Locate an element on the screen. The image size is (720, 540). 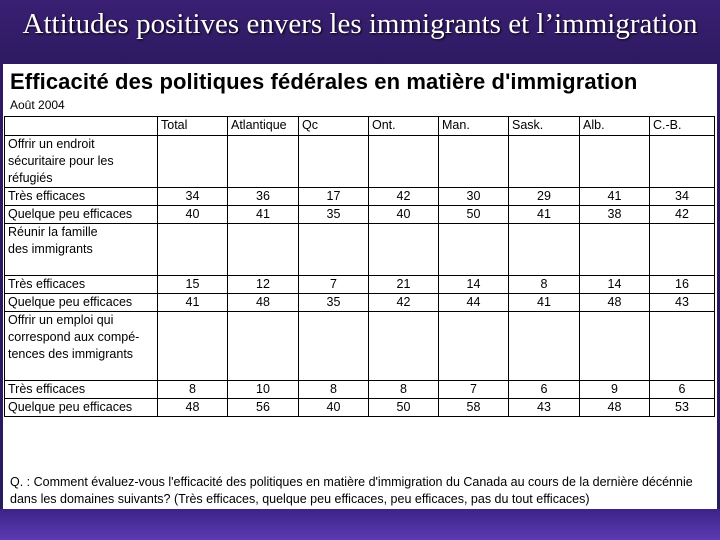
value-cell: 53 is located at coordinates (682, 407).